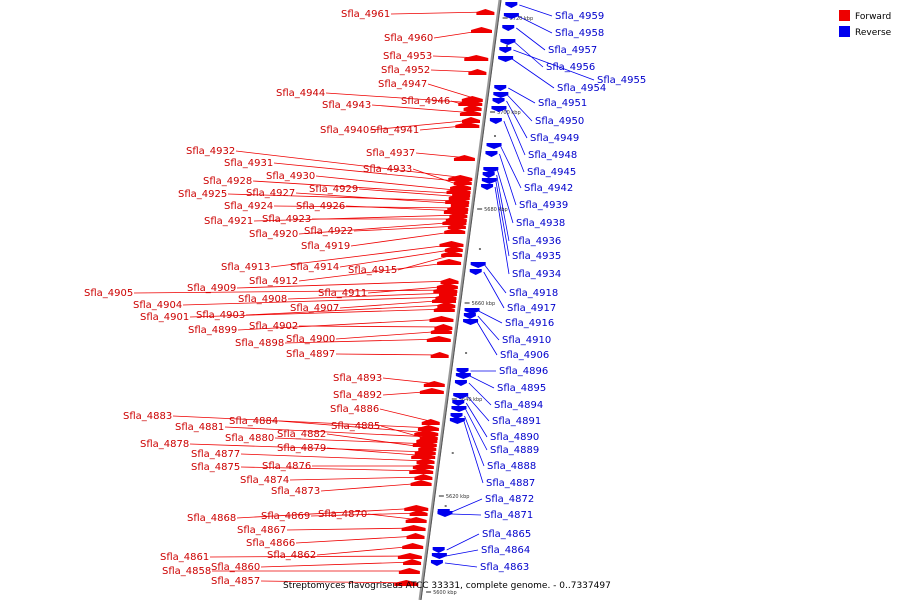  I want to click on forward-gene-label: Sfla_4926, so click(320, 206).